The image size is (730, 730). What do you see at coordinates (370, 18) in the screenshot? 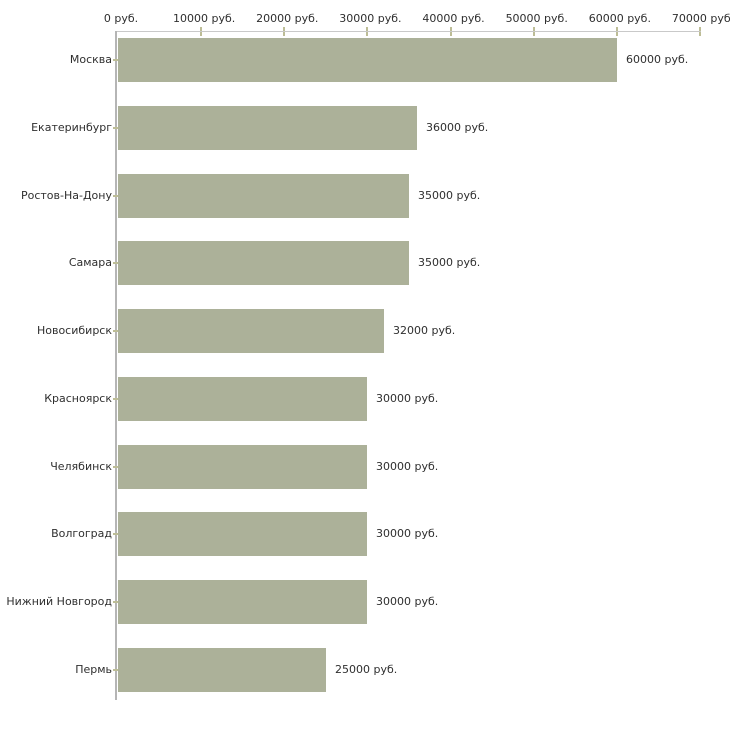
I see `x-axis-tick-label: 30000 руб.` at bounding box center [370, 18].